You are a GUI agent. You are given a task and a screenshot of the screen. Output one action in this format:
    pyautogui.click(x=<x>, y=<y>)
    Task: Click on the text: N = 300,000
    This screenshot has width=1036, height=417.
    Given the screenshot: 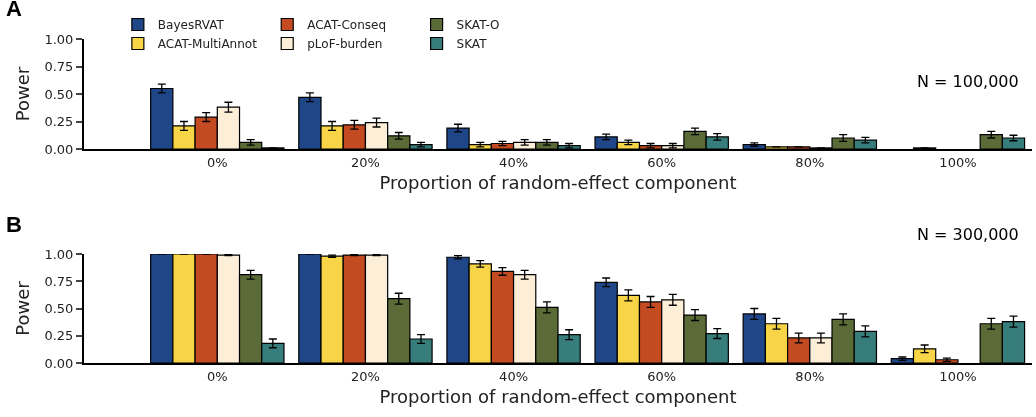 What is the action you would take?
    pyautogui.click(x=968, y=234)
    